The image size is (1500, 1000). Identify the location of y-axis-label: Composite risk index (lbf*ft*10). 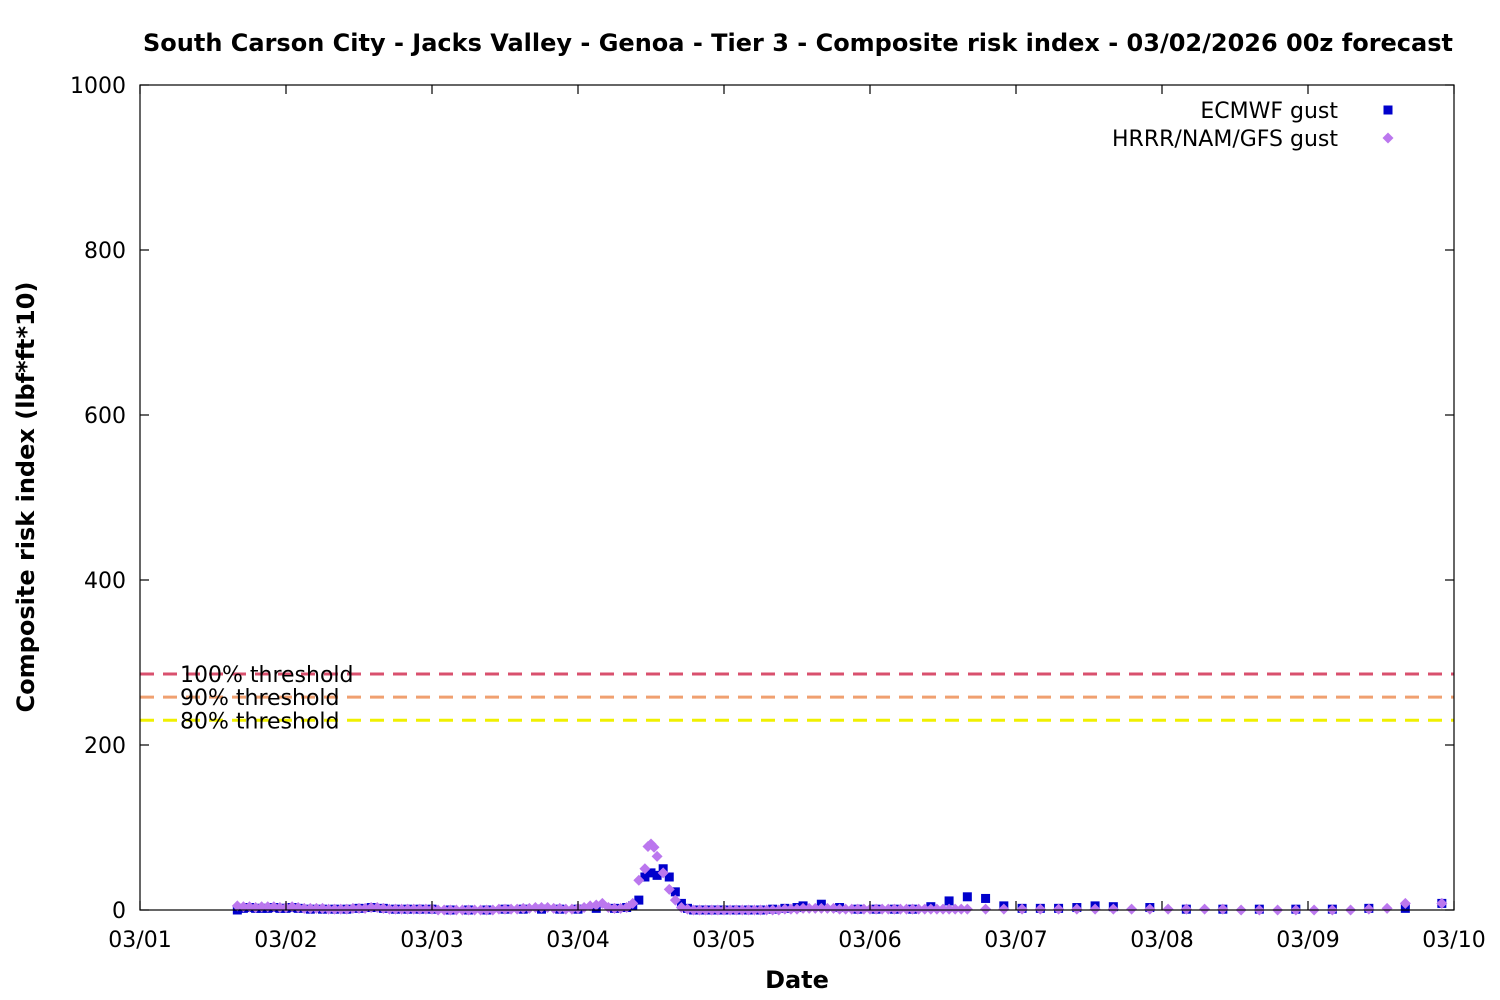
(26, 497).